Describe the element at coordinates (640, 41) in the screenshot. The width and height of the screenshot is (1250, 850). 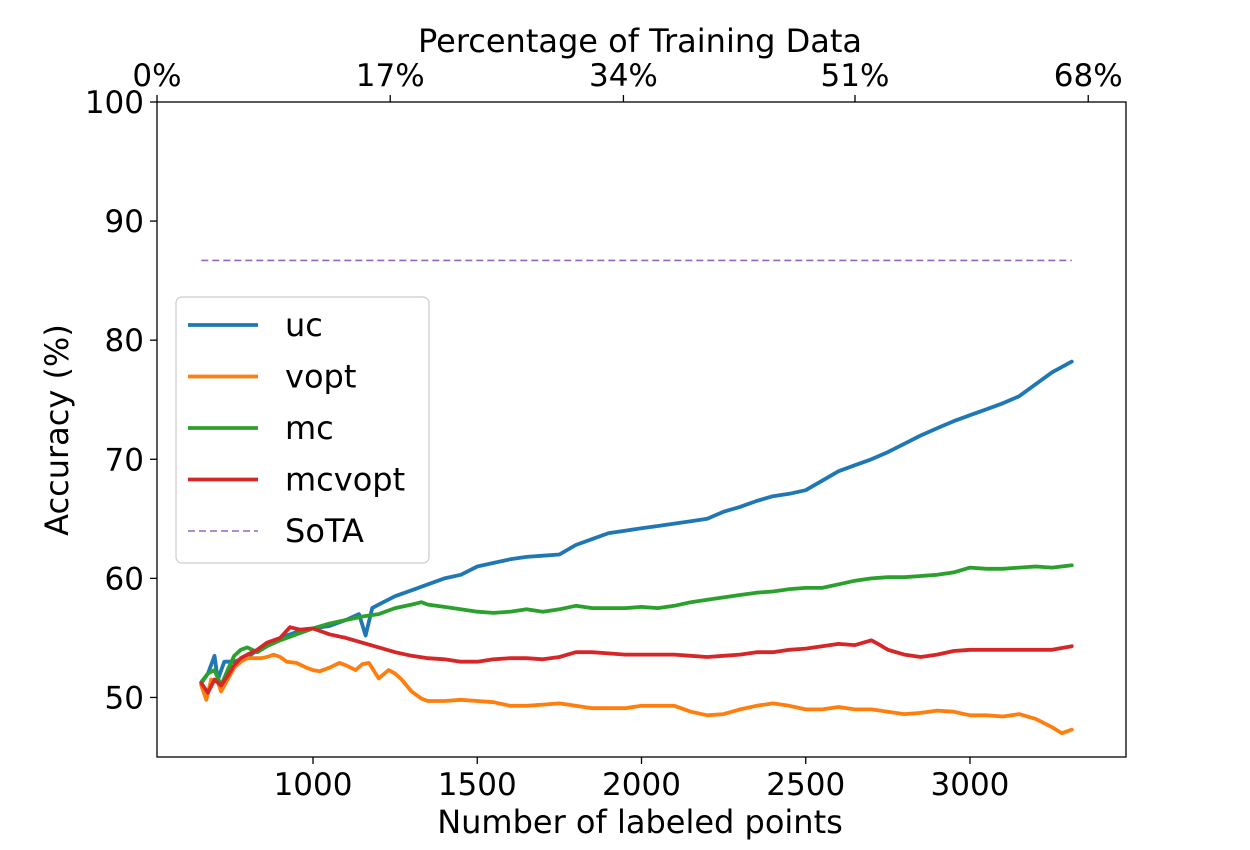
I see `top-axis-title: Percentage of Training Data` at that location.